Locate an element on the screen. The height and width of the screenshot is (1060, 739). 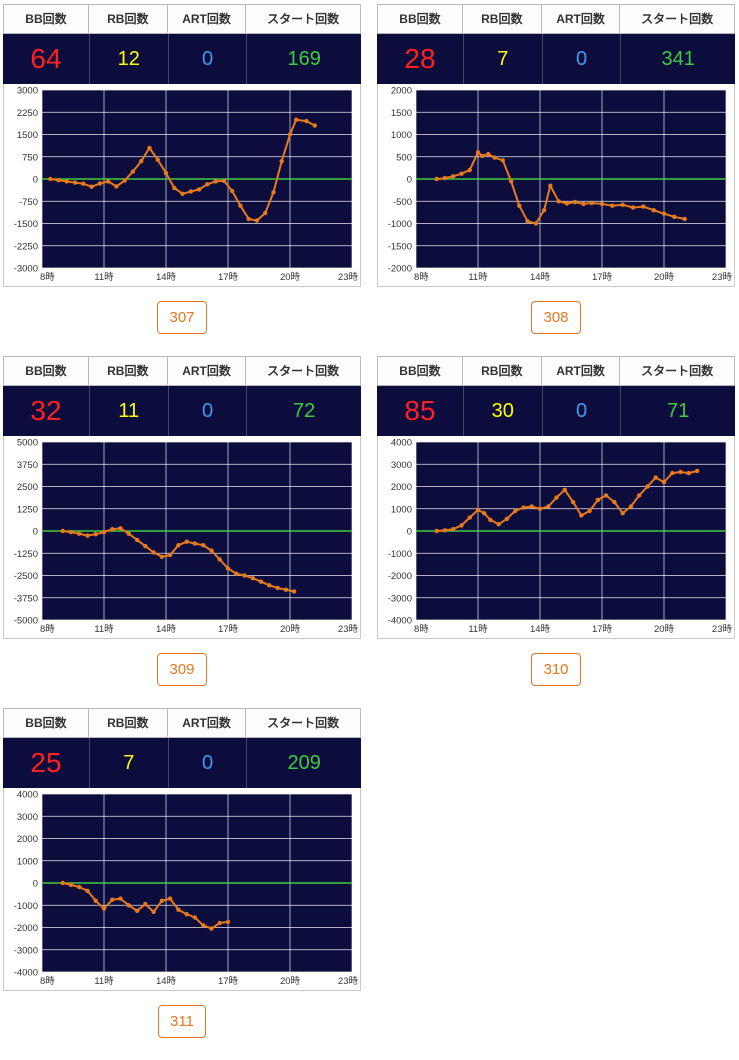
svg-text: -1500 is located at coordinates (400, 246).